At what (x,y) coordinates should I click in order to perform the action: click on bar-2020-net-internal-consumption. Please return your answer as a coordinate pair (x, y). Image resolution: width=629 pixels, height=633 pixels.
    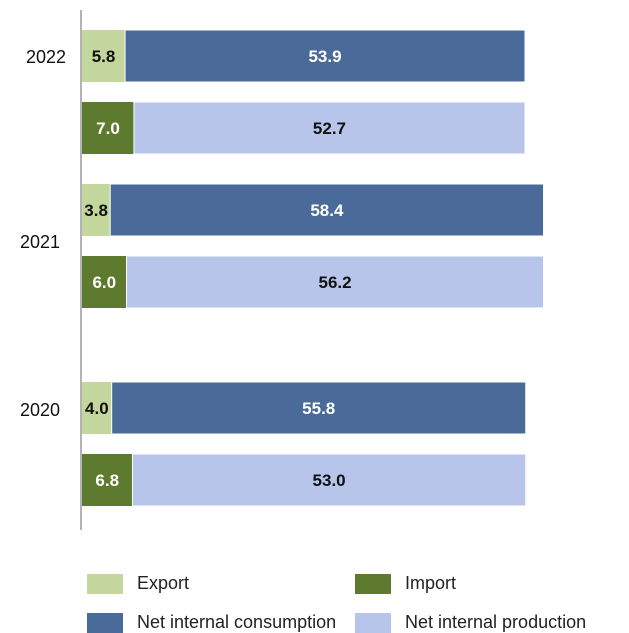
    Looking at the image, I should click on (319, 408).